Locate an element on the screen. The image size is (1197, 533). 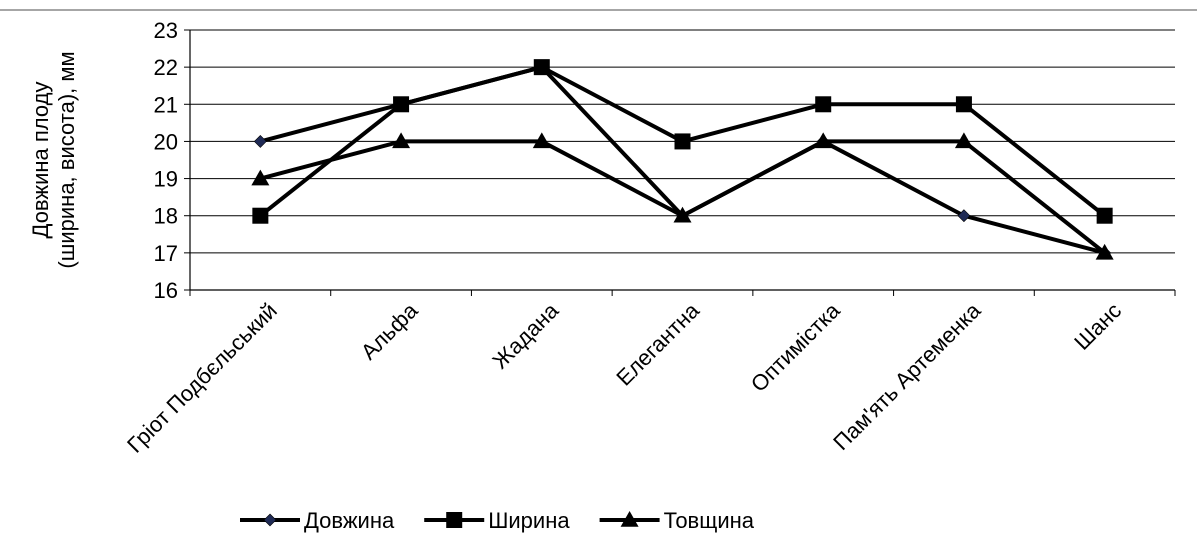
y-axis-label: Довжина плоду (ширина, висота), мм is located at coordinates (53, 159).